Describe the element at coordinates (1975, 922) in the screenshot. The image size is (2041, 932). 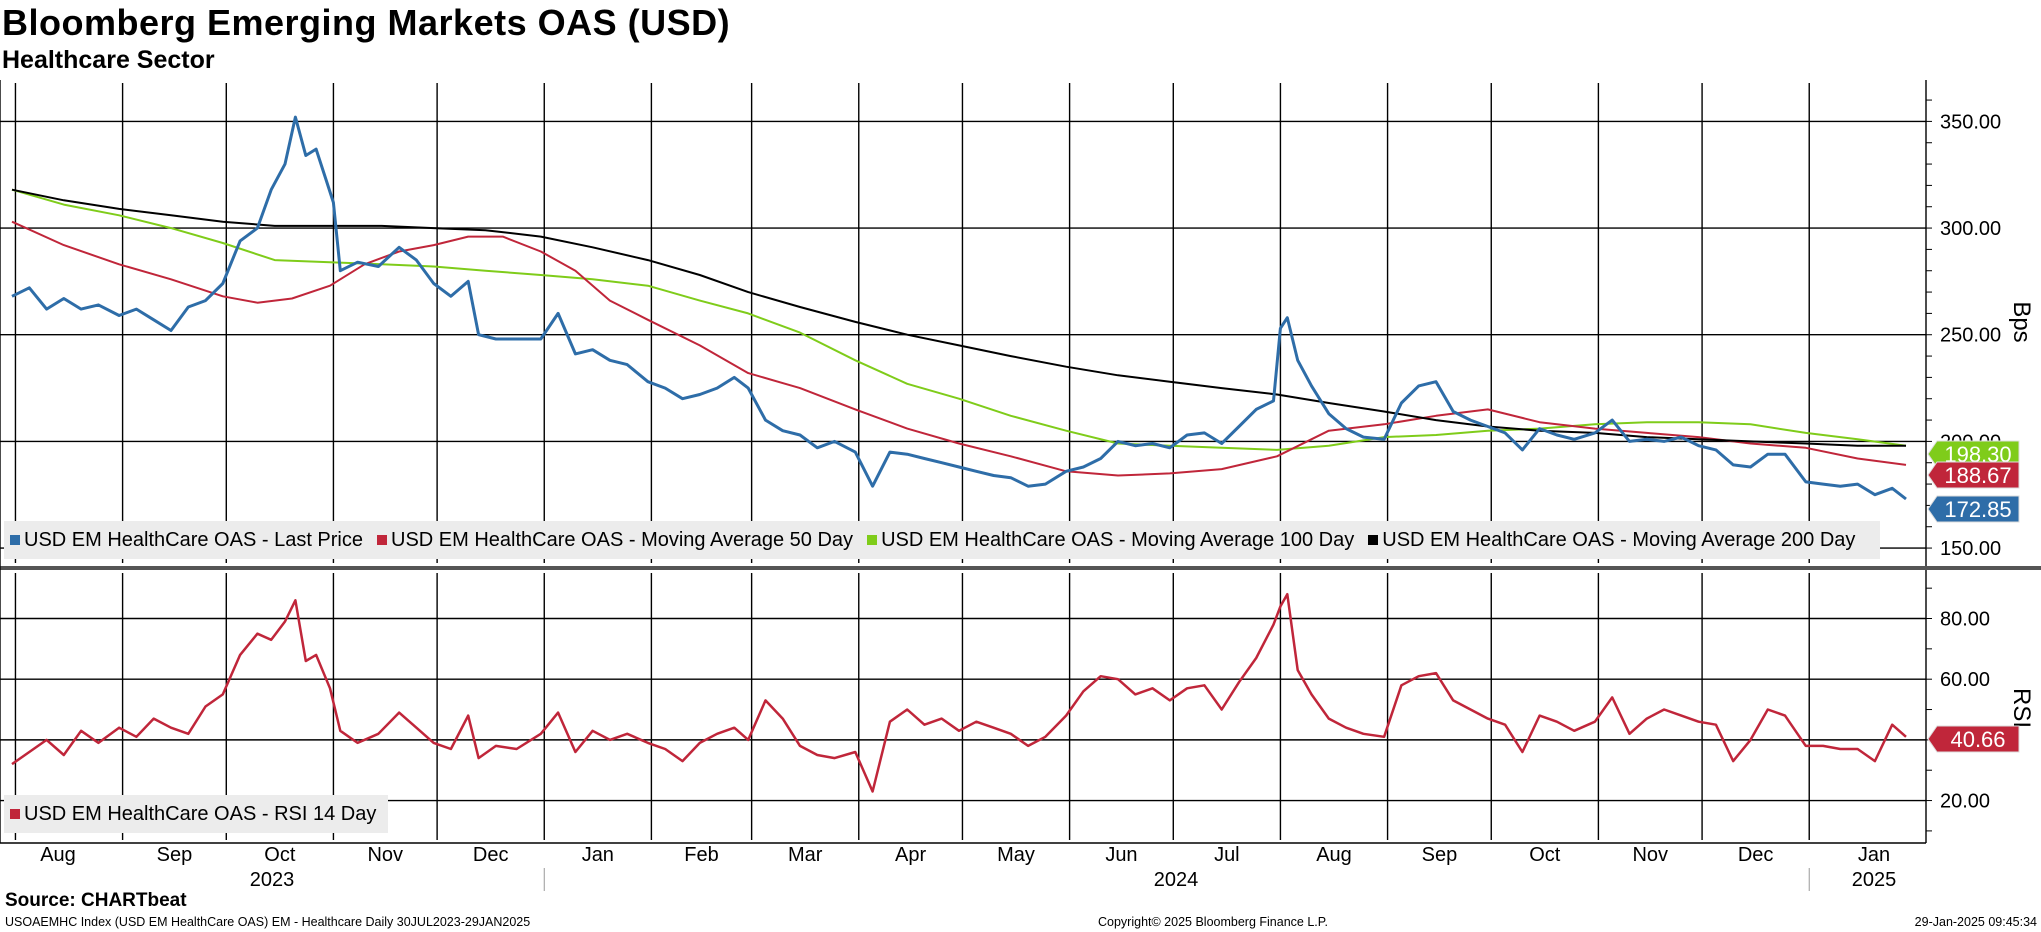
I see `footer-right: 29-Jan-2025 09:45:34` at that location.